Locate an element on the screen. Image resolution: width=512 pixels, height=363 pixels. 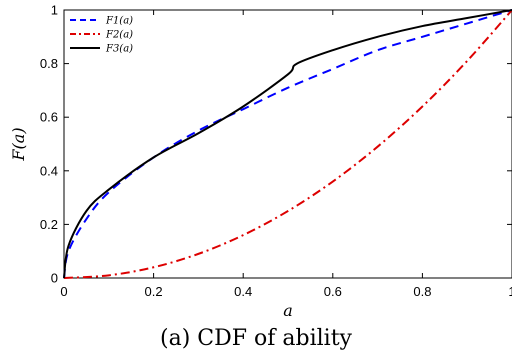
y-tick-label: 1 is located at coordinates (54, 10).